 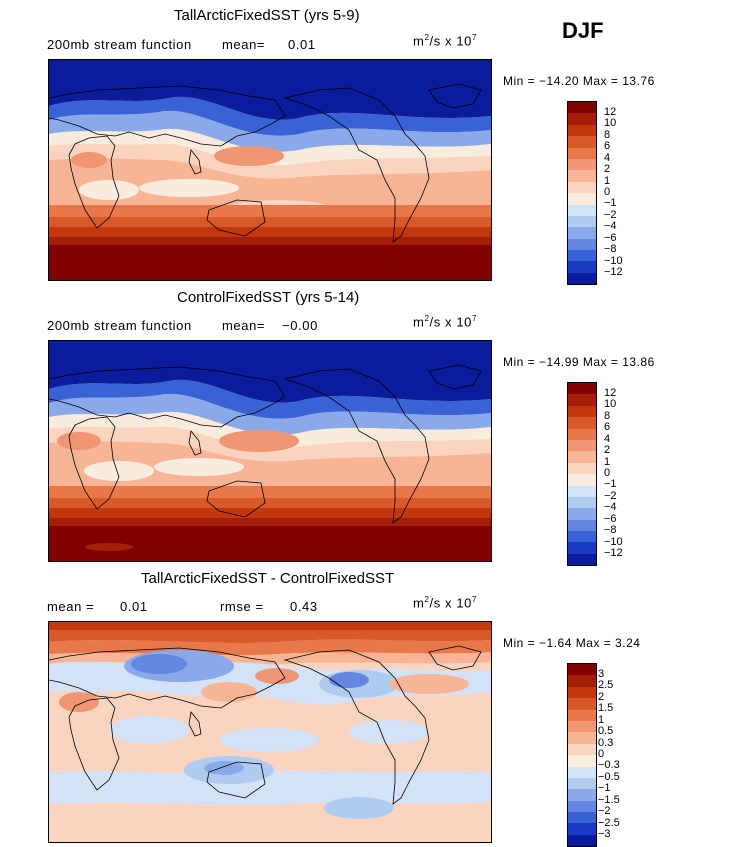 What do you see at coordinates (609, 777) in the screenshot?
I see `panel3-tick: −0.5` at bounding box center [609, 777].